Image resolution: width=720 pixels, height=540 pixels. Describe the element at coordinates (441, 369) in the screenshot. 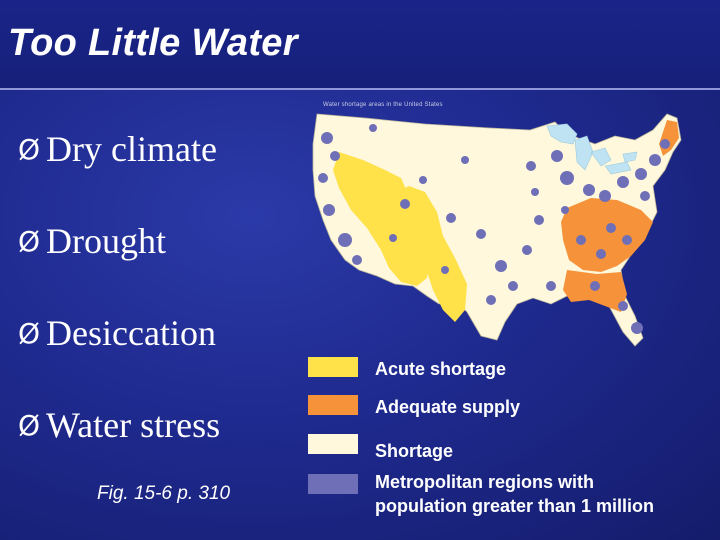

I see `legend-label: Acute shortage` at that location.